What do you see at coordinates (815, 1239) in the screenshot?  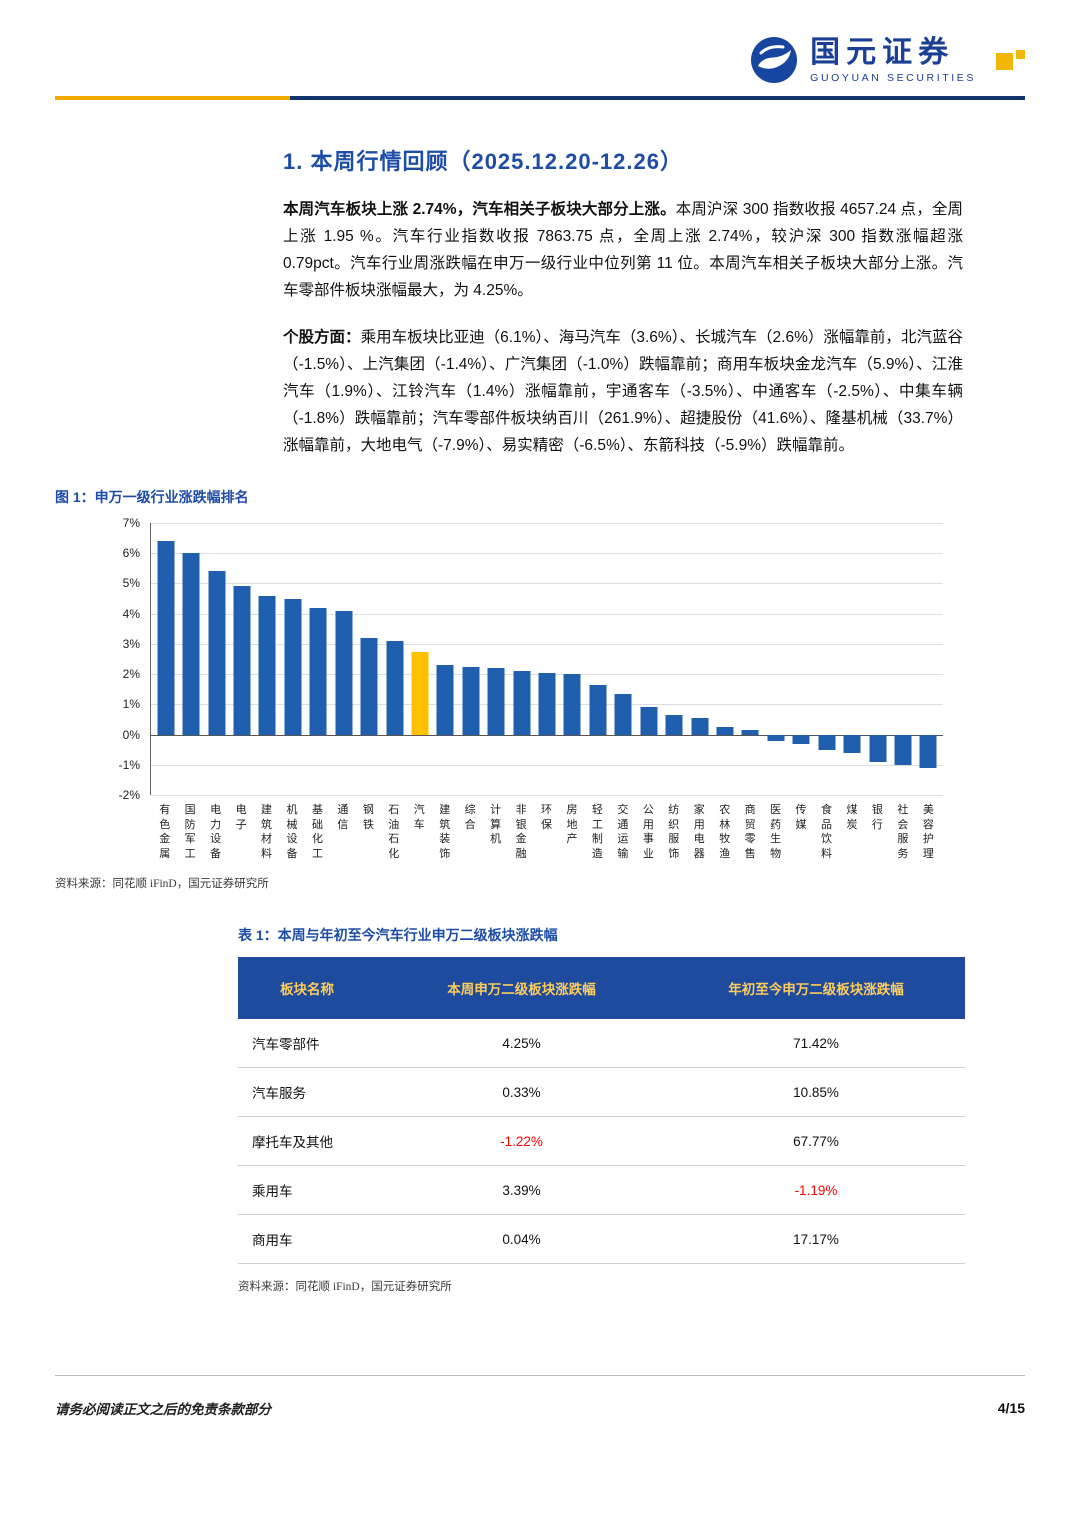 I see `table-cell-value: 17.17%` at bounding box center [815, 1239].